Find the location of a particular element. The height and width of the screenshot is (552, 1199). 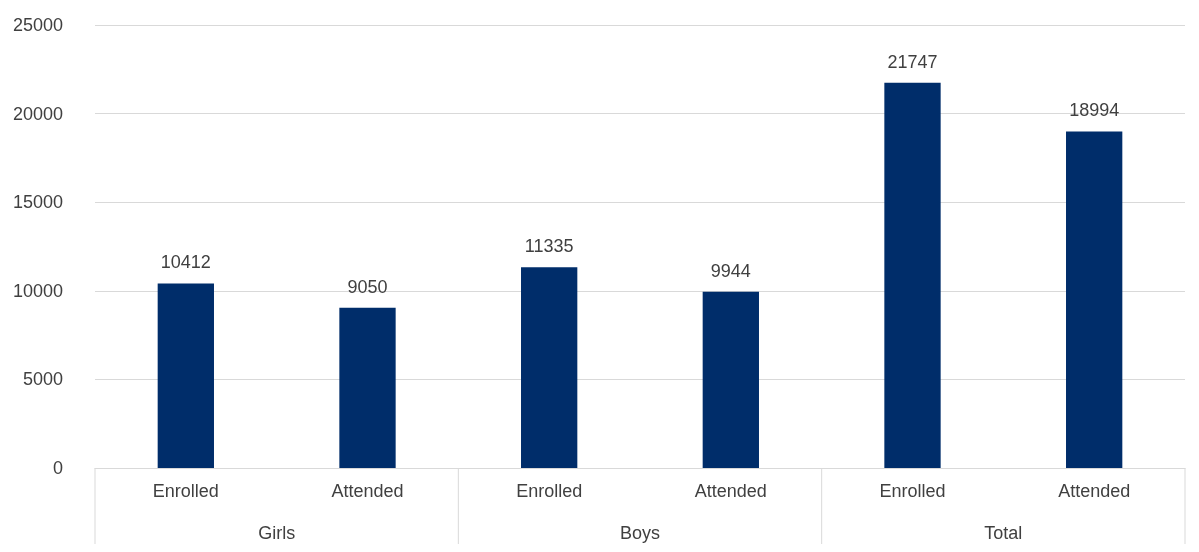

data-label: 18994 is located at coordinates (1094, 110).